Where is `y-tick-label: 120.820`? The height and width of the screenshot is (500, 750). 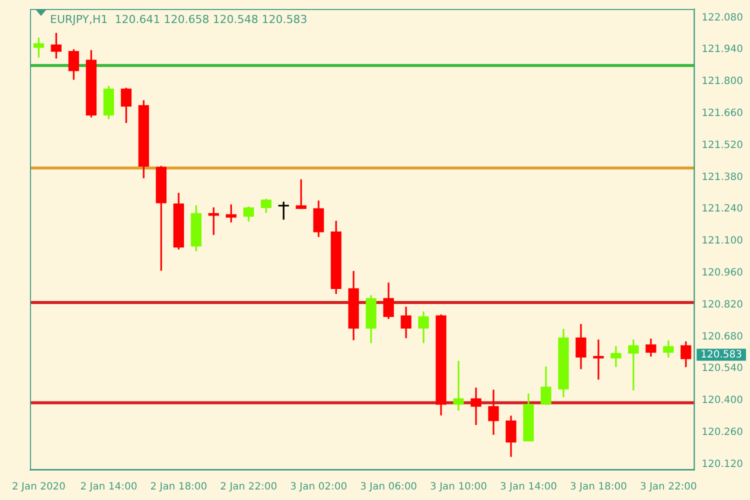
y-tick-label: 120.820 is located at coordinates (723, 304).